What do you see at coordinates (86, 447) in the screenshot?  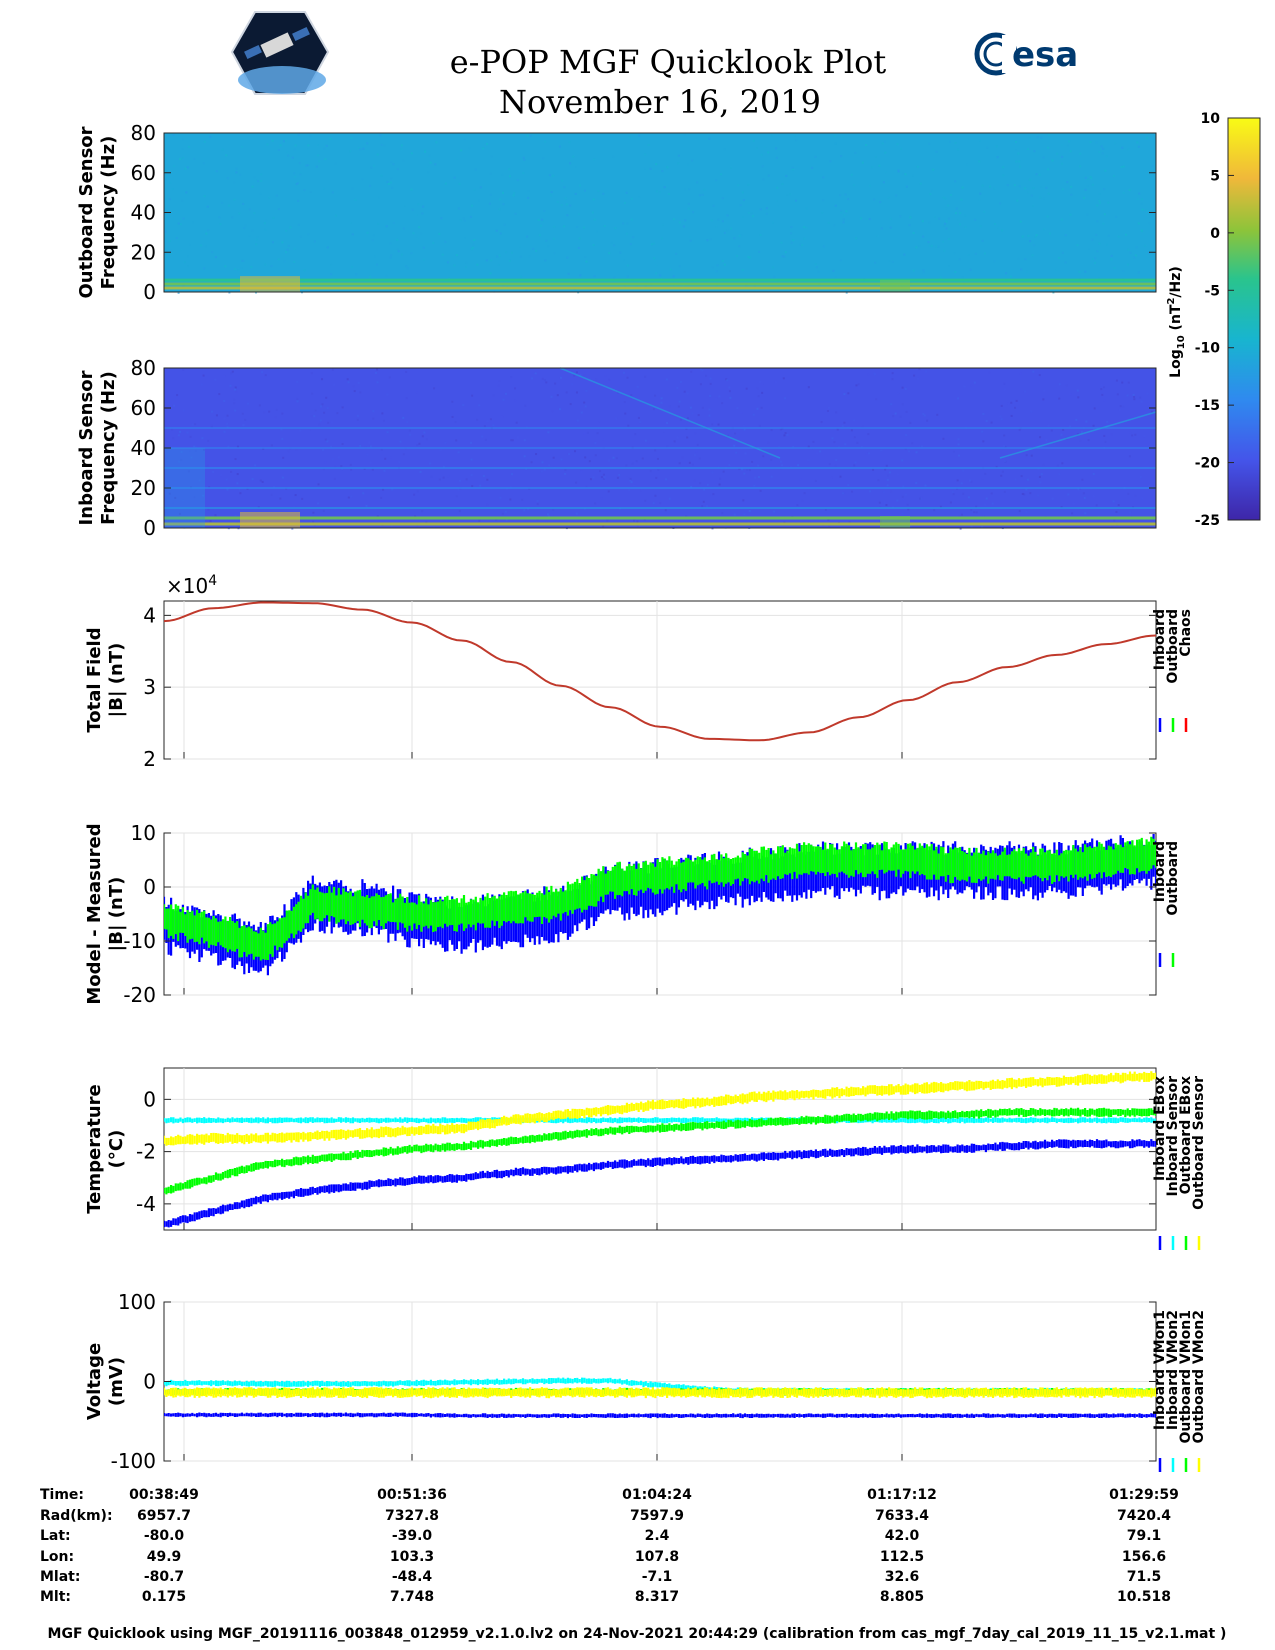 I see `inboard-spectrogram-ylabel: Inboard Sensor` at bounding box center [86, 447].